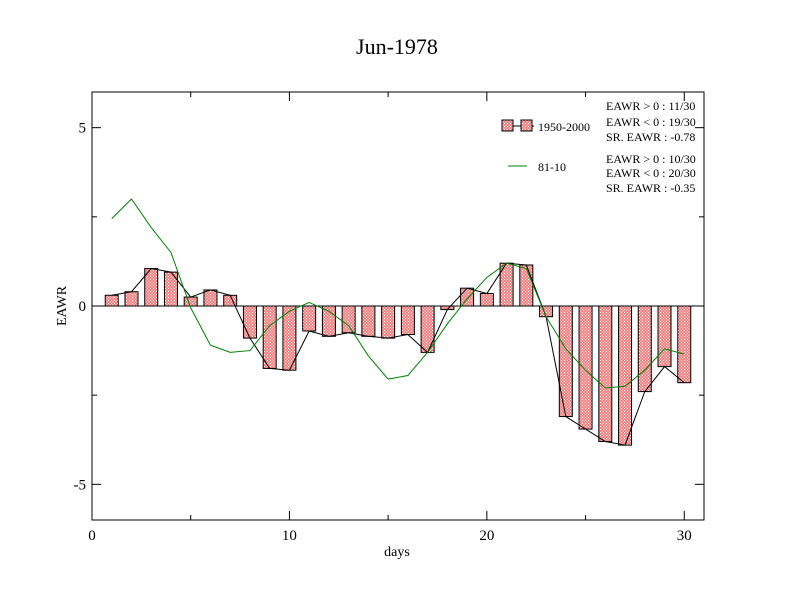 The height and width of the screenshot is (612, 792). I want to click on x-tick-label: 0, so click(92, 536).